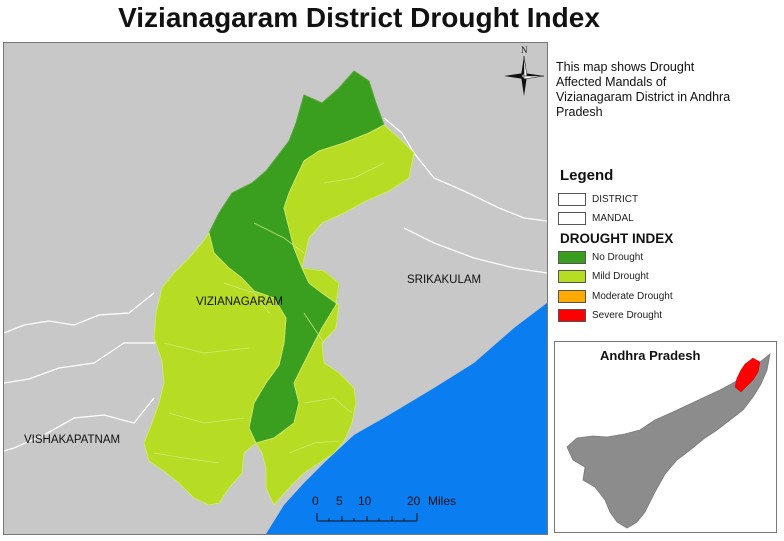  I want to click on inset-canvas, so click(668, 441).